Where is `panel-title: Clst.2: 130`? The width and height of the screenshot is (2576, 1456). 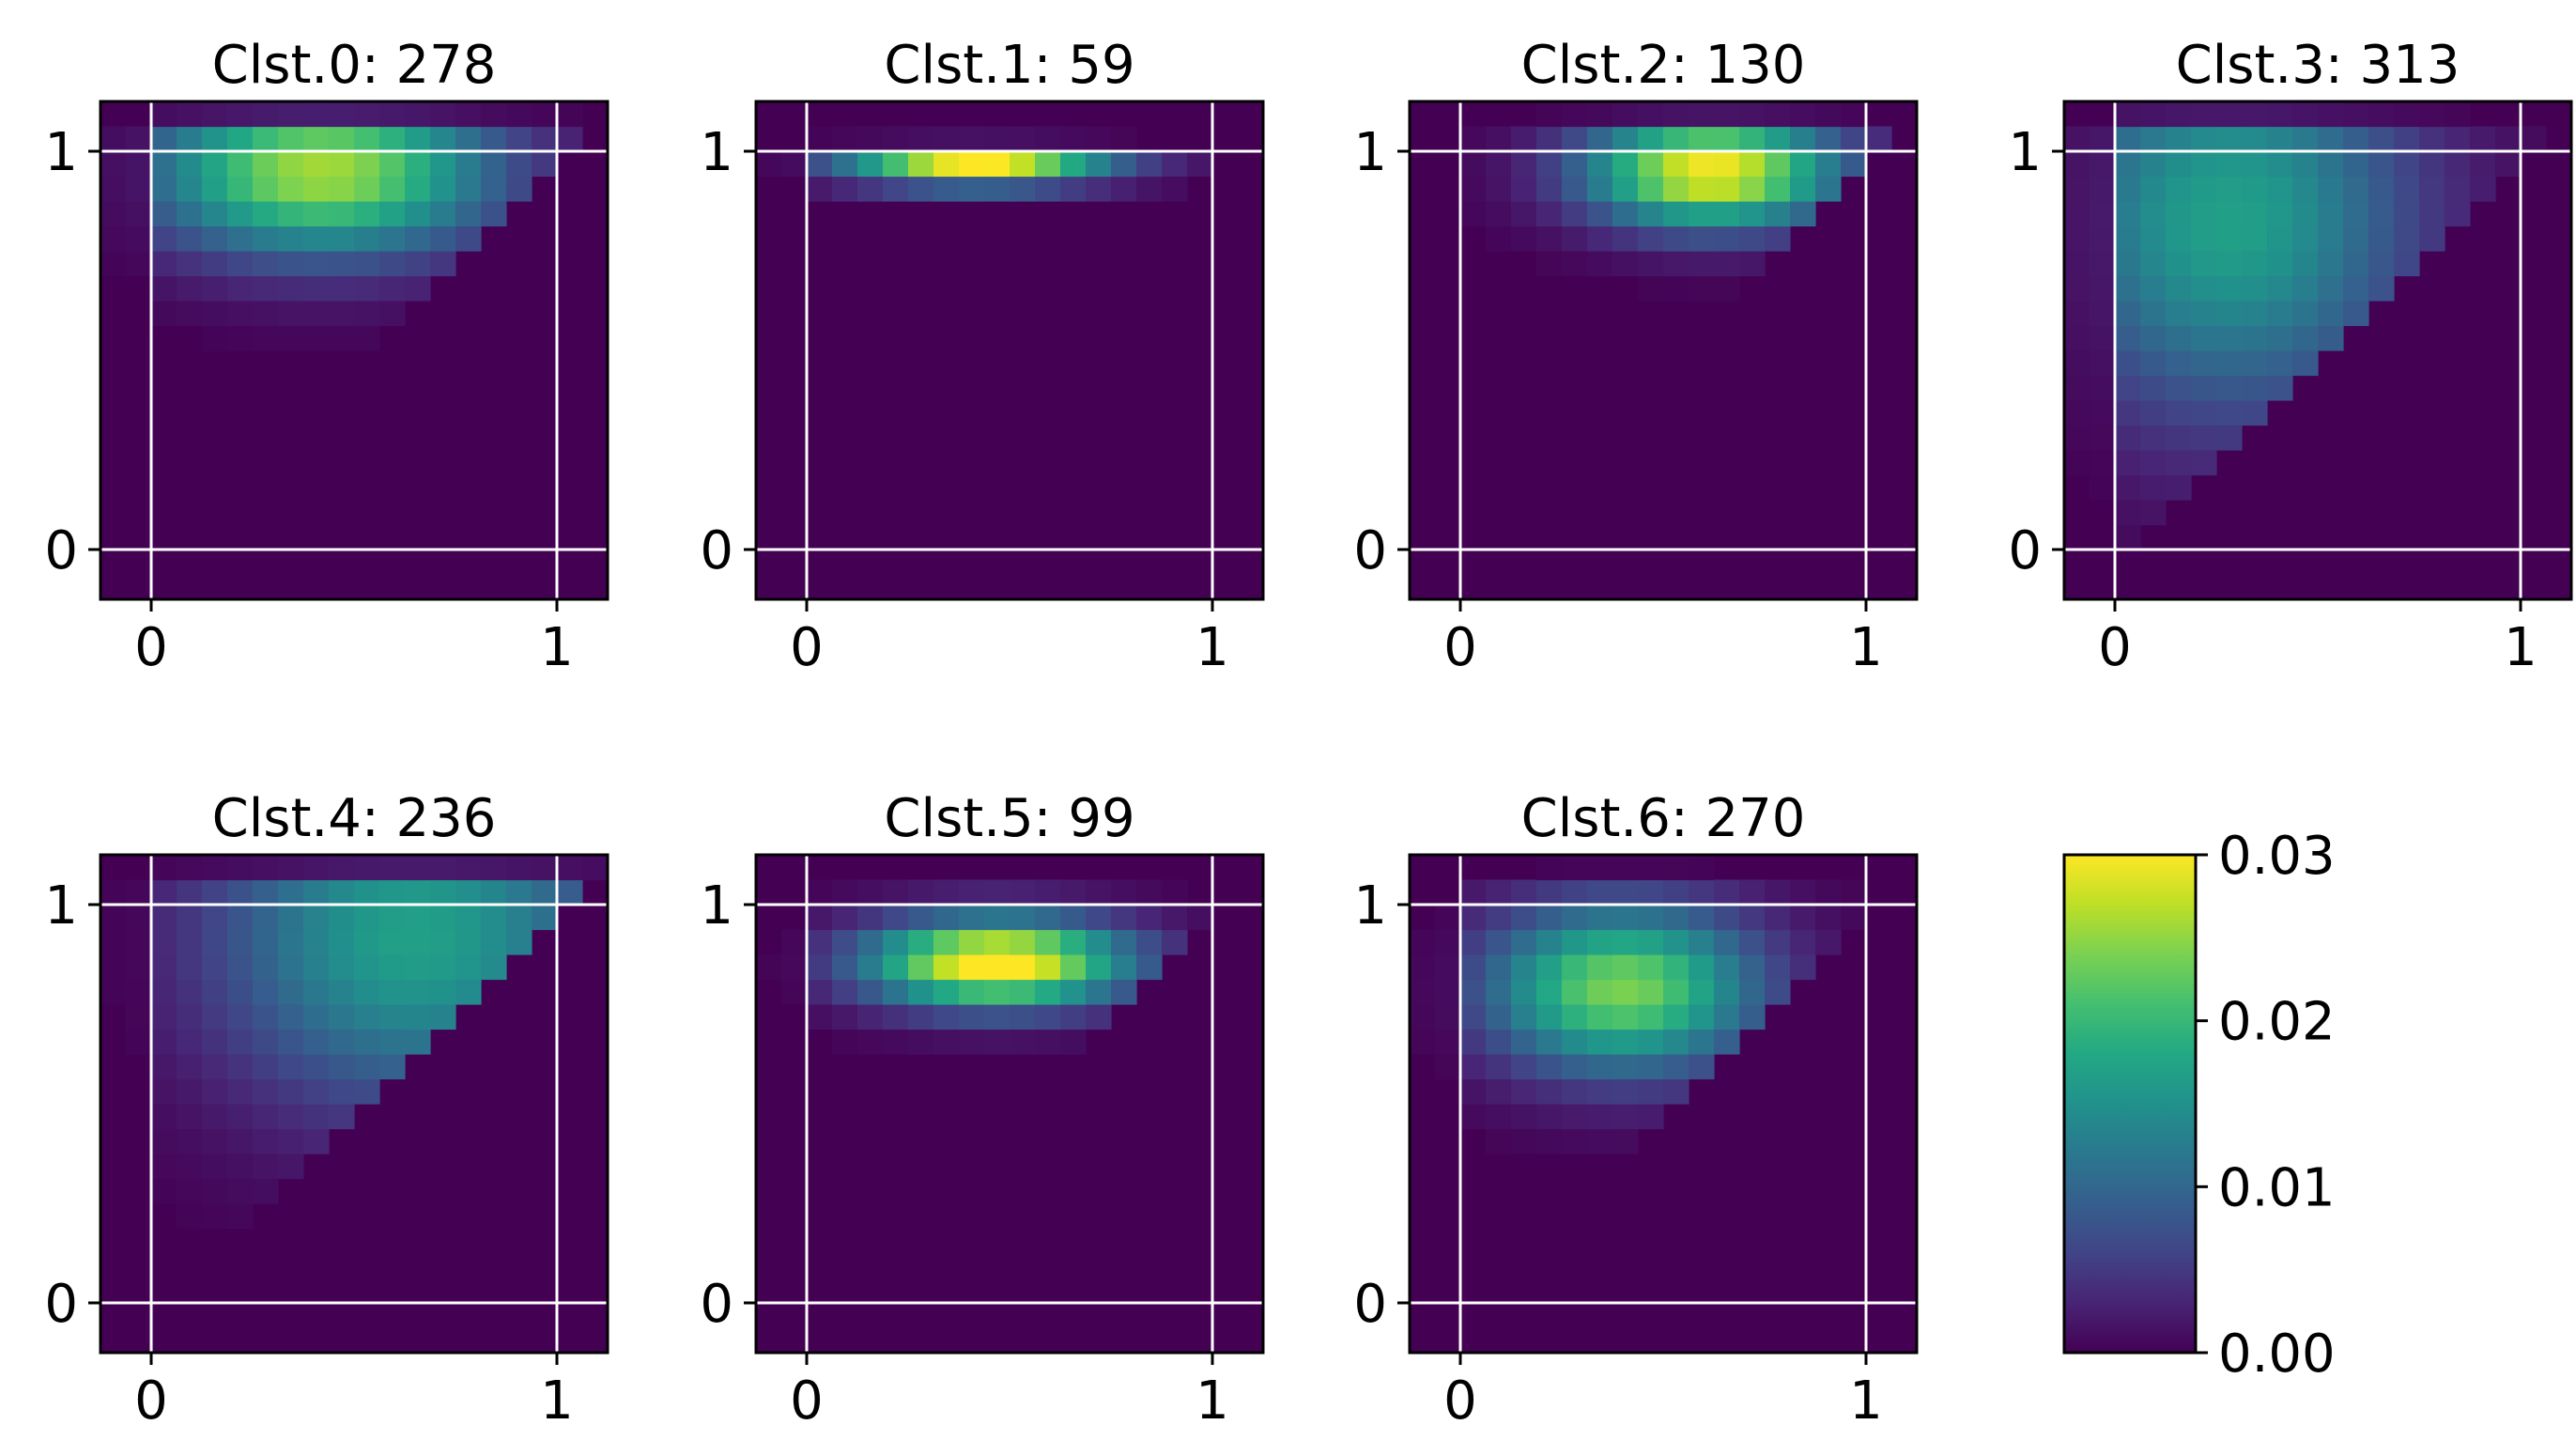 panel-title: Clst.2: 130 is located at coordinates (1663, 65).